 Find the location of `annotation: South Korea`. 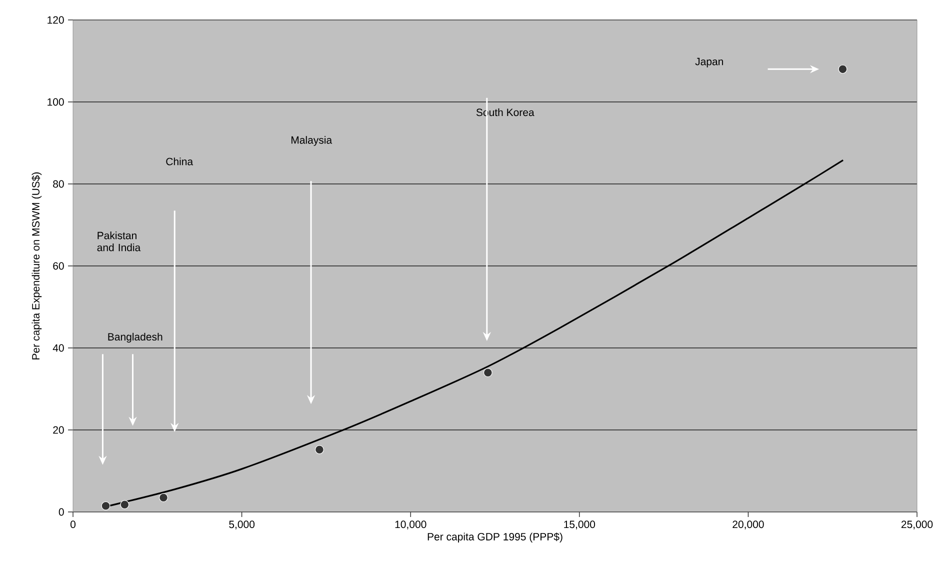

annotation: South Korea is located at coordinates (505, 112).